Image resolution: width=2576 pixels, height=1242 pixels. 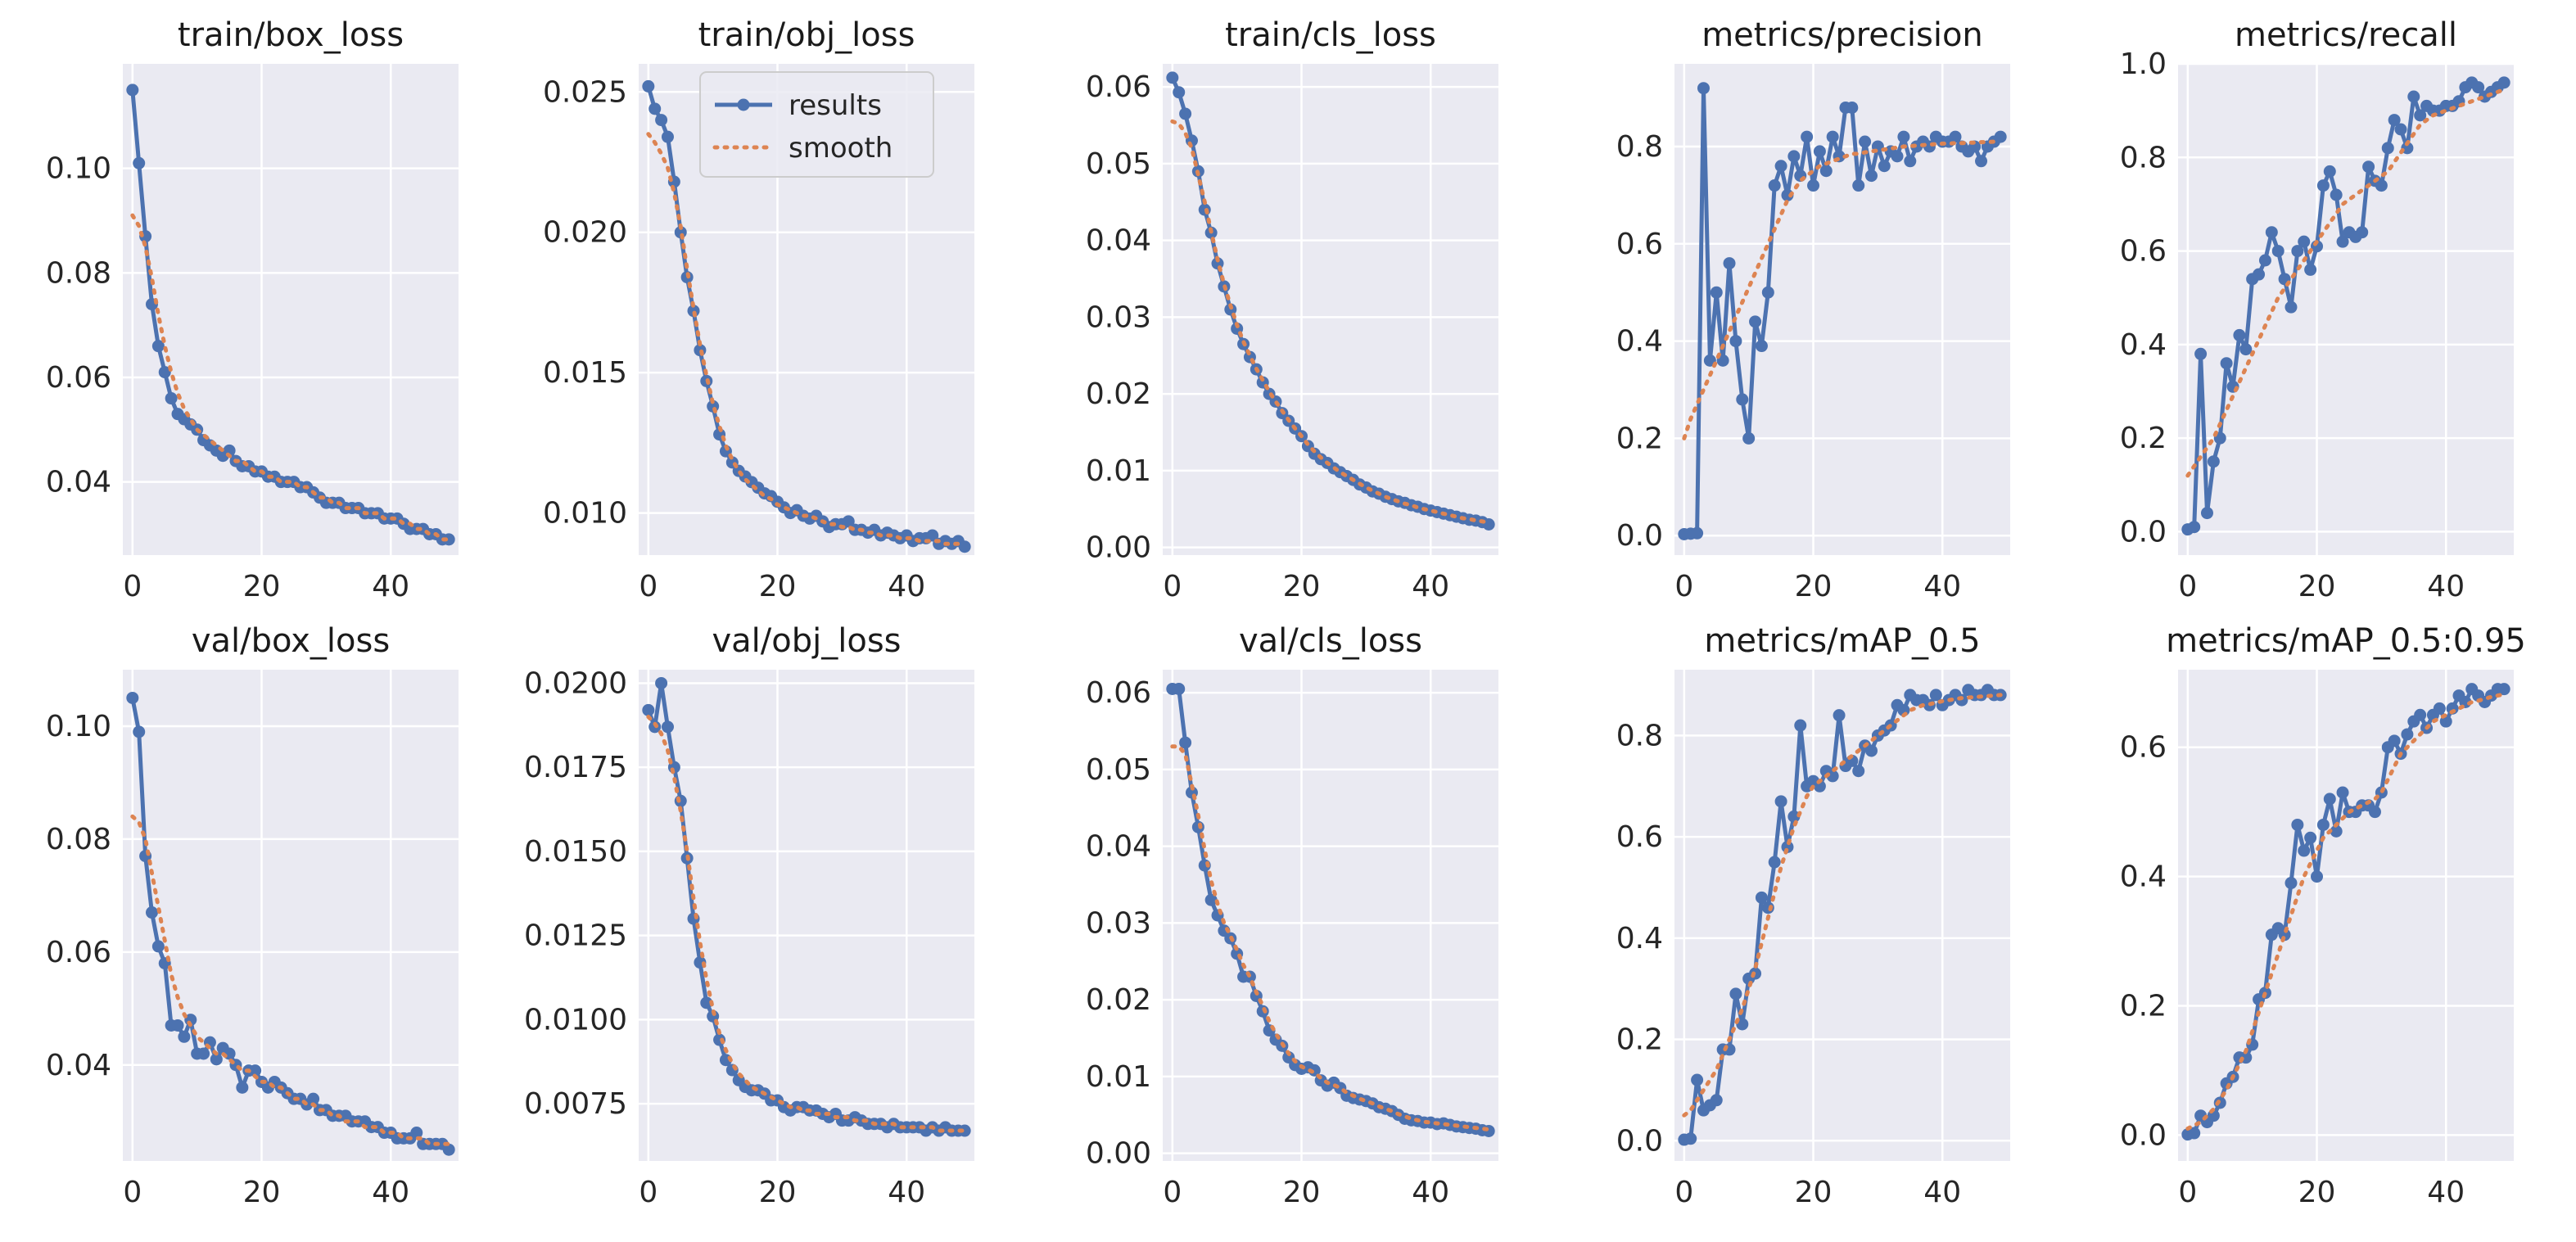 I want to click on panel-title: metrics/recall, so click(x=2346, y=35).